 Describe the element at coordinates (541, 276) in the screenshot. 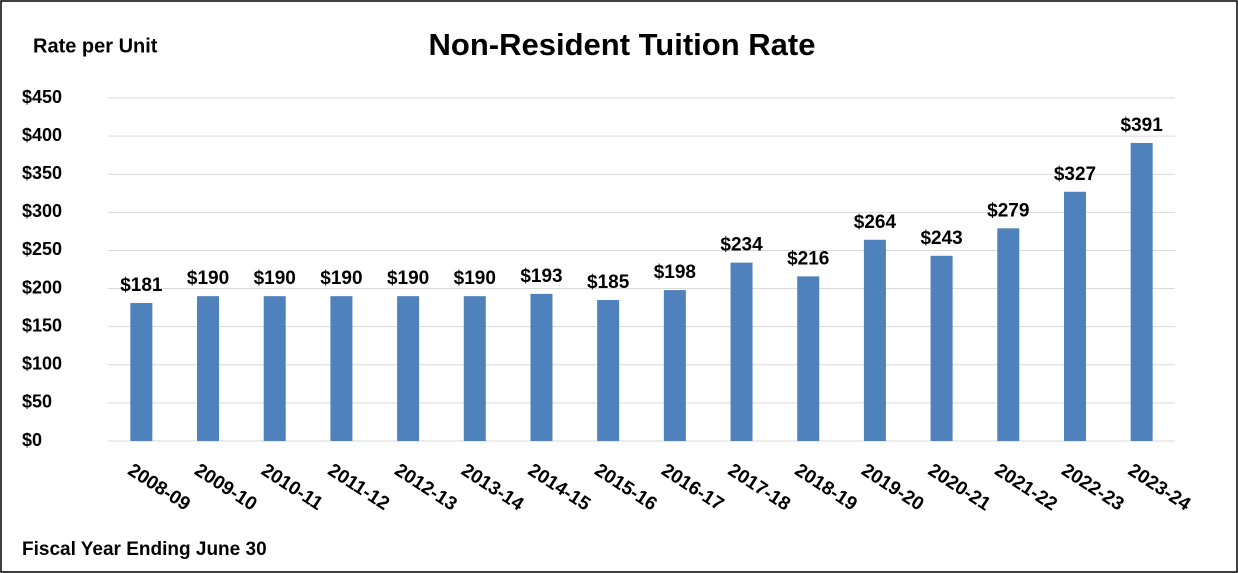

I see `value-label: $193` at that location.